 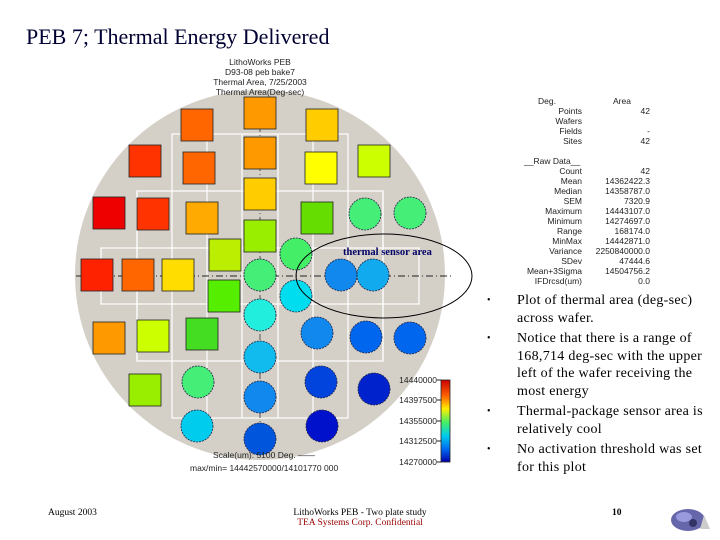 I want to click on stats-row: Minimum 14274697.0, so click(x=582, y=221).